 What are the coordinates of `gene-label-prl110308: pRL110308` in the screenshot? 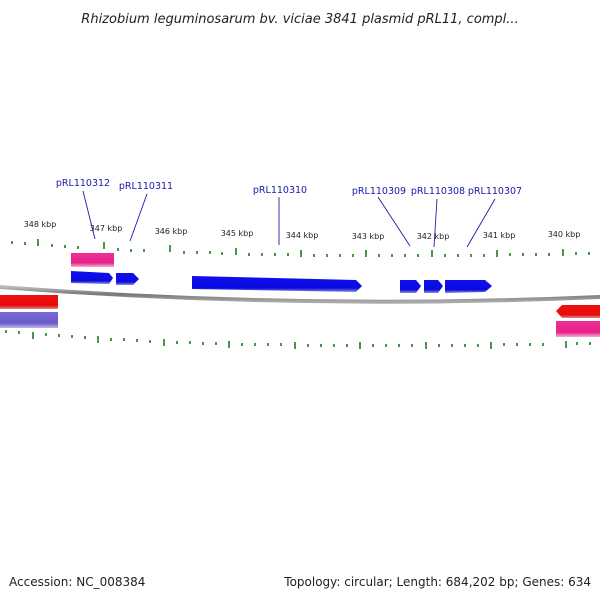 It's located at (438, 191).